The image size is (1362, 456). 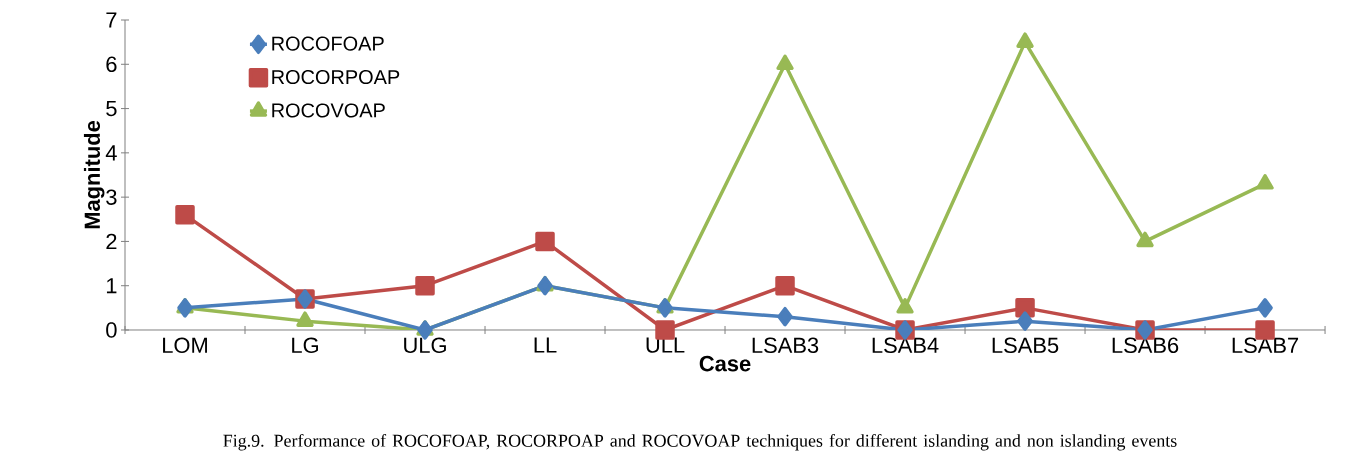 What do you see at coordinates (785, 345) in the screenshot?
I see `x-tick-label: LSAB3` at bounding box center [785, 345].